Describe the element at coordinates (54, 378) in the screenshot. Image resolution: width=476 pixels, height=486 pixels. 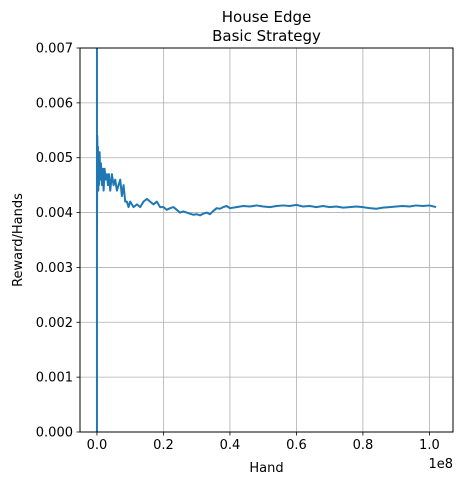
I see `y-tick-label: 0.001` at that location.